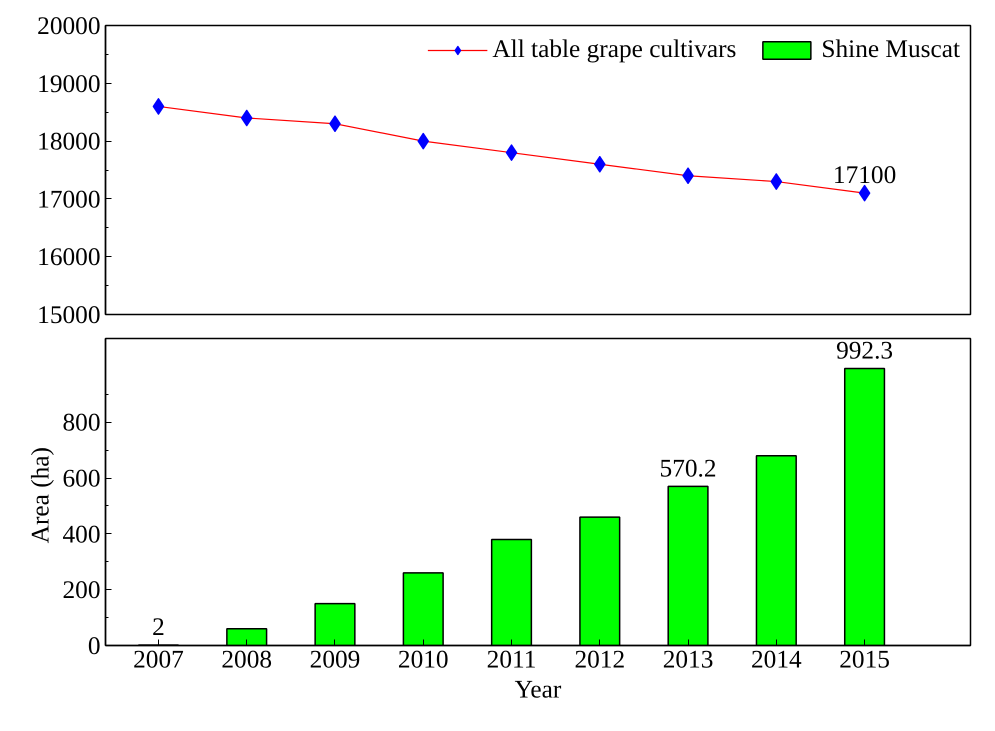 The image size is (995, 731). I want to click on y-tick-label: 200, so click(81, 590).